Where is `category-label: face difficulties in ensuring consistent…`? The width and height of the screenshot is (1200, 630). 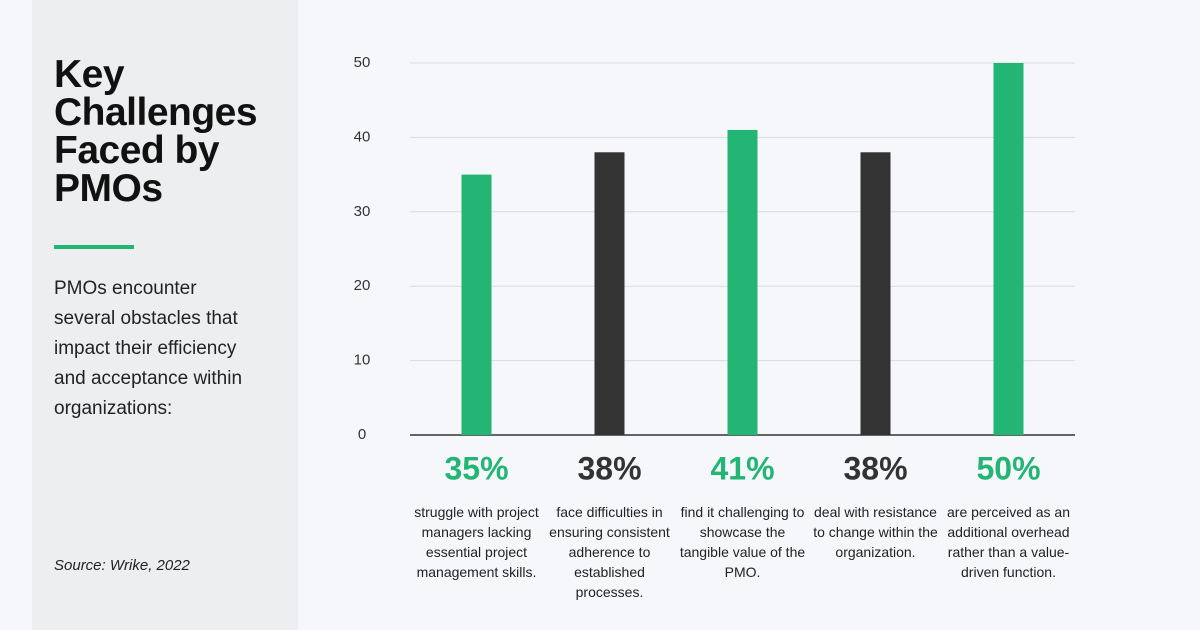
category-label: face difficulties in ensuring consistent… is located at coordinates (609, 552).